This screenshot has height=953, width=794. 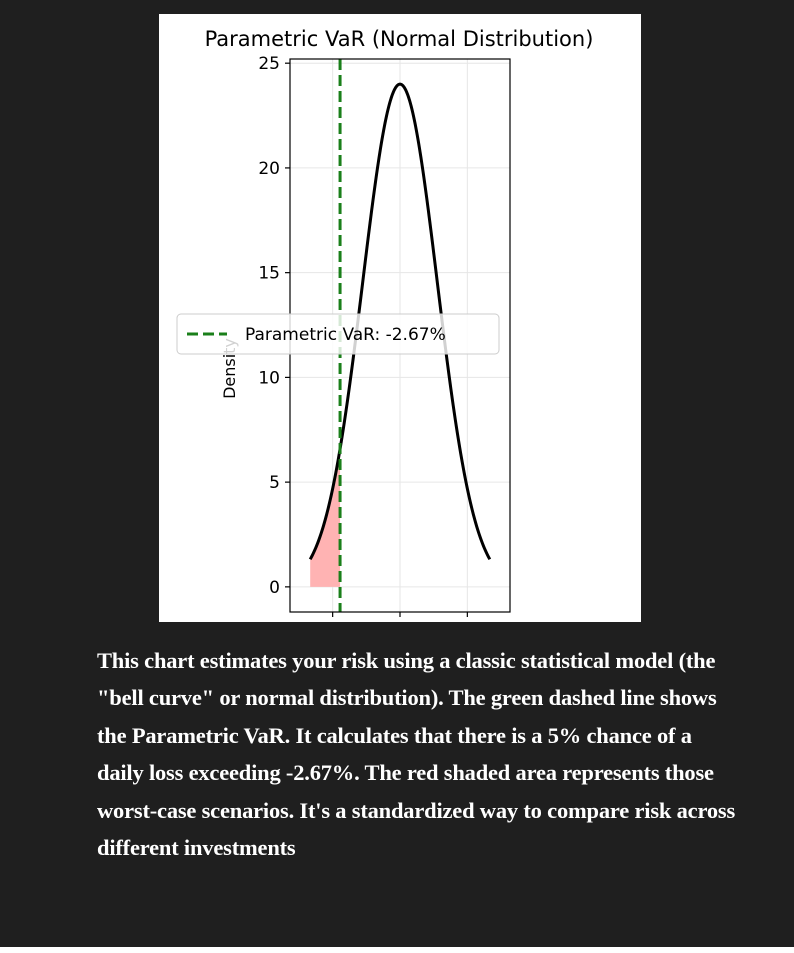 I want to click on y-tick-label: 15, so click(x=269, y=274).